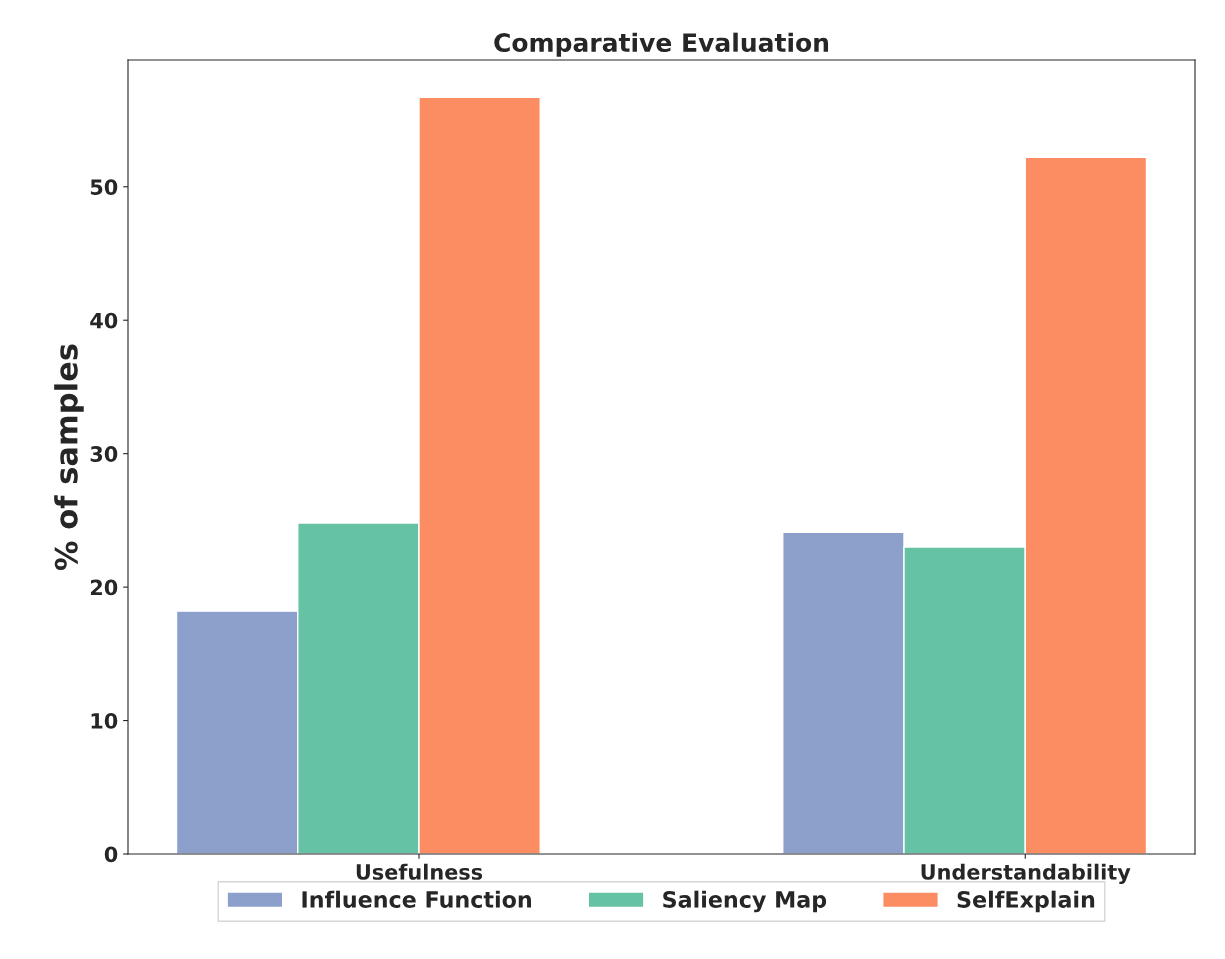  Describe the element at coordinates (1026, 874) in the screenshot. I see `x-tick-label: Understandability` at that location.